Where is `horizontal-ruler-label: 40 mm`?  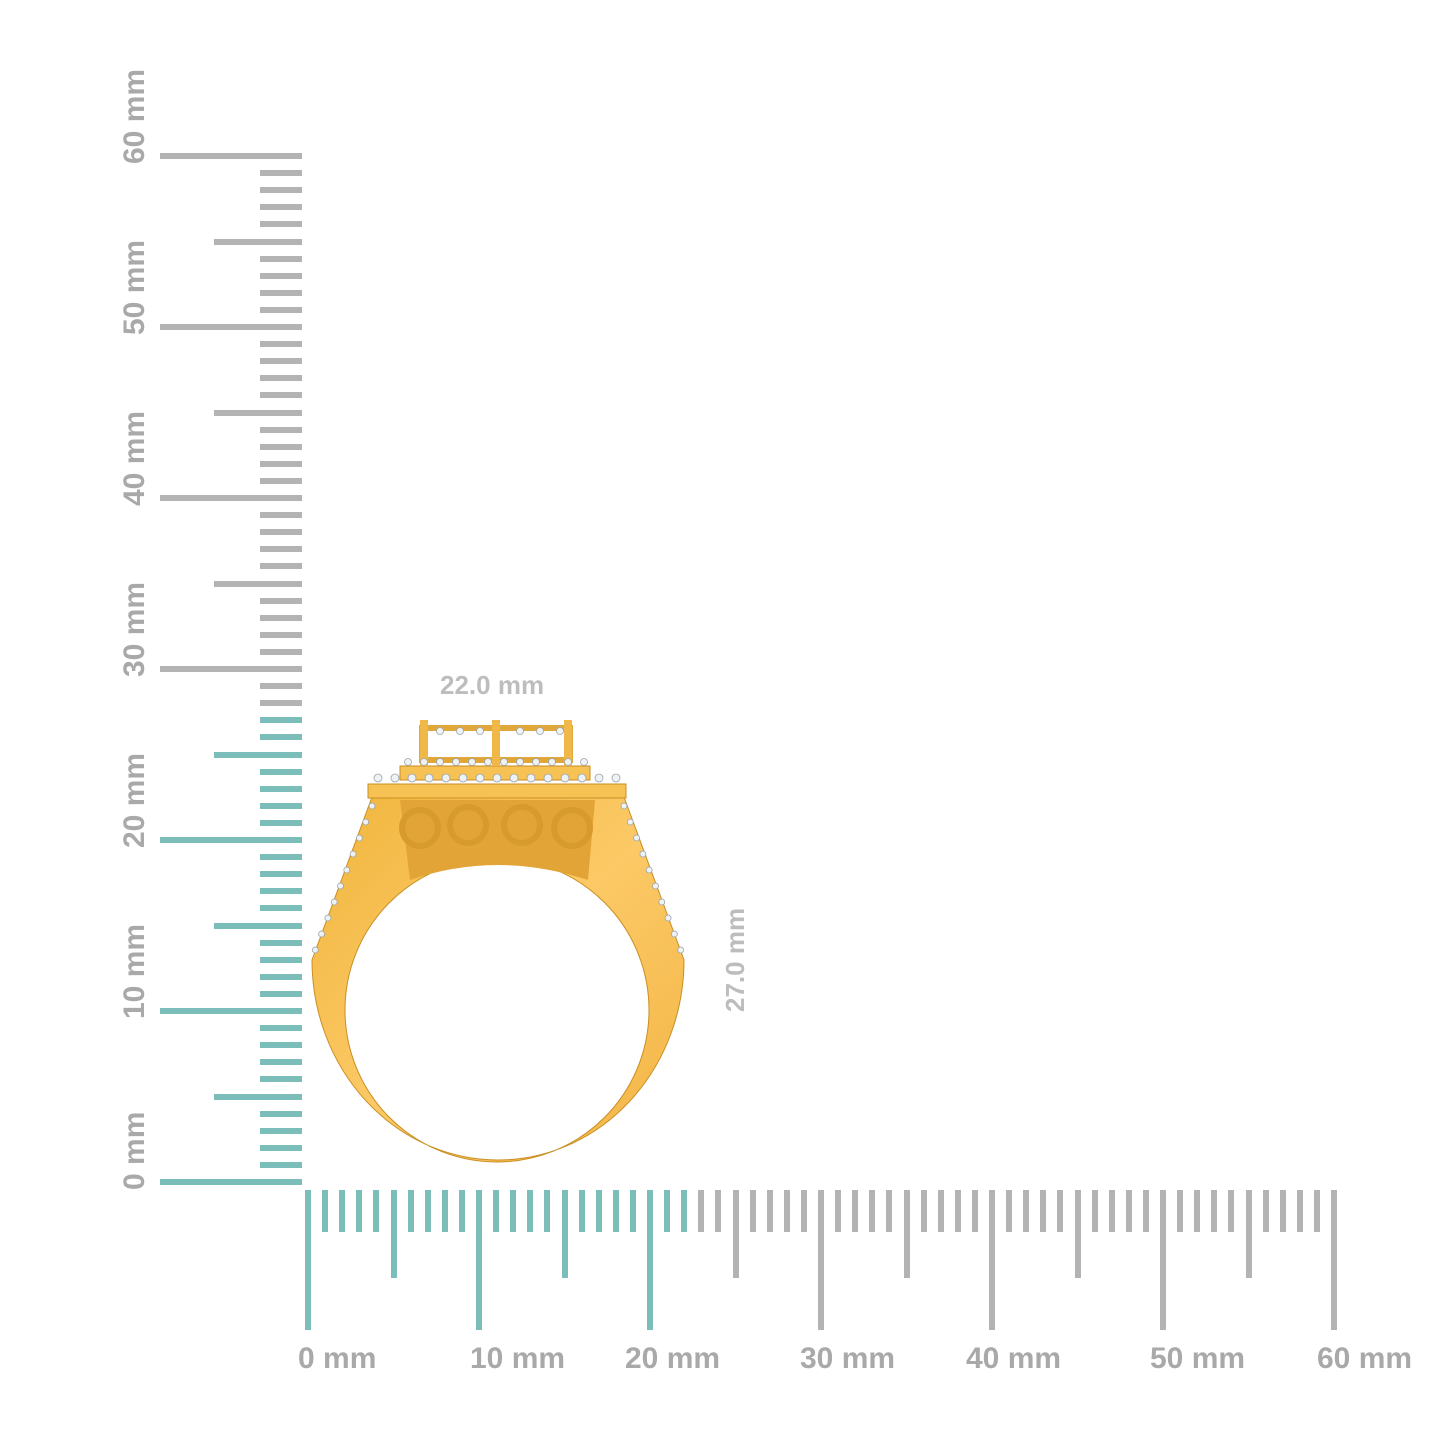
horizontal-ruler-label: 40 mm is located at coordinates (1014, 1358).